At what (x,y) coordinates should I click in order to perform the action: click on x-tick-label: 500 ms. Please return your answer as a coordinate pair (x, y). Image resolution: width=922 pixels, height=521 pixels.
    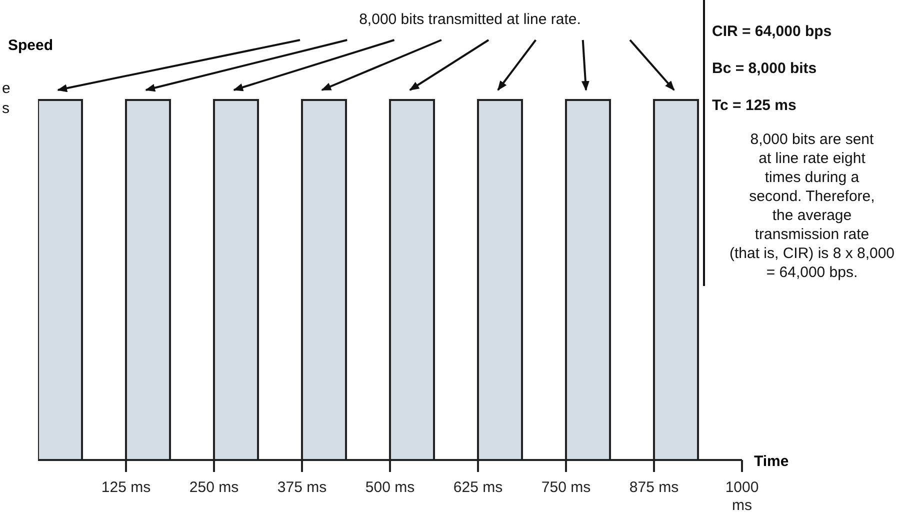
    Looking at the image, I should click on (390, 487).